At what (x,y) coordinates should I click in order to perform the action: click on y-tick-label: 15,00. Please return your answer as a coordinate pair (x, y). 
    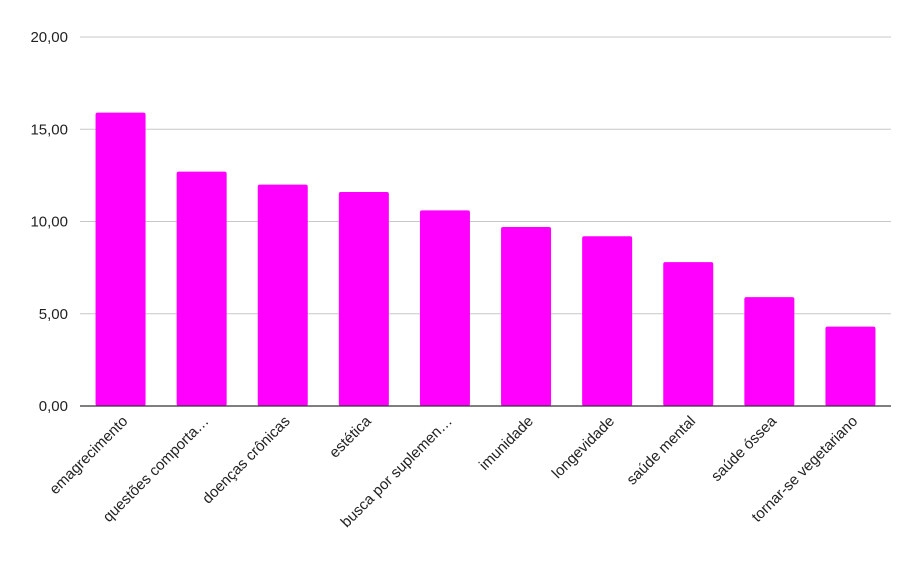
    Looking at the image, I should click on (49, 129).